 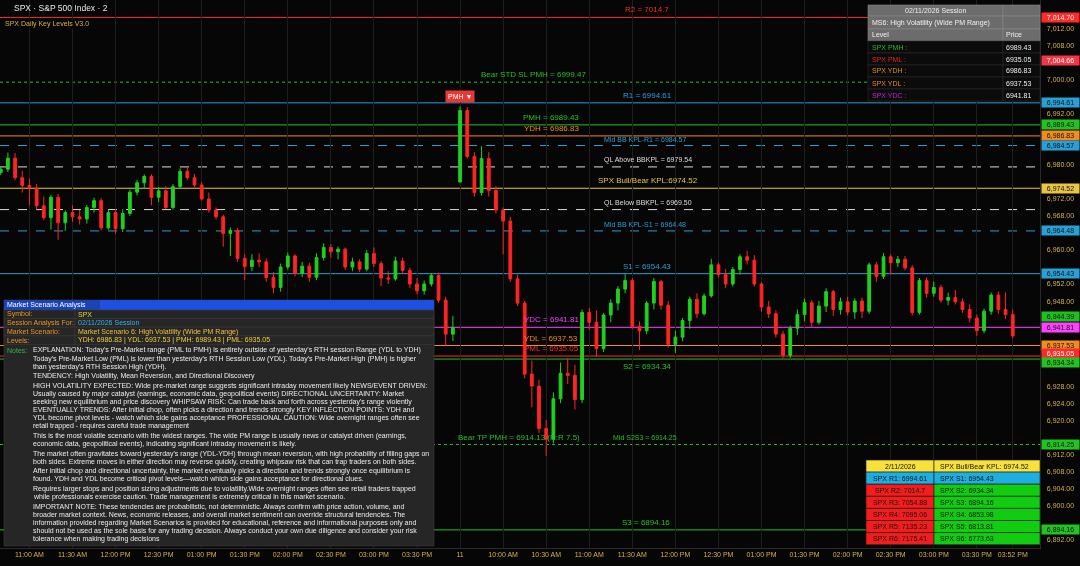 I want to click on ref-line-label: S3 = 6894.16, so click(x=646, y=522).